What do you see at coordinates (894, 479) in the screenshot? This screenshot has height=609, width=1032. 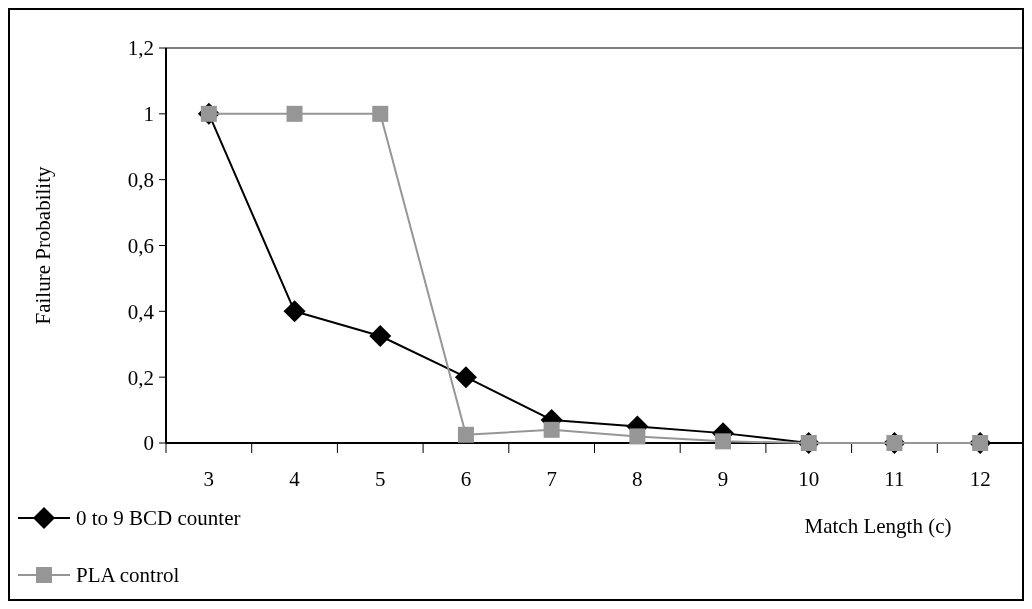 I see `x-tick-label: 11` at bounding box center [894, 479].